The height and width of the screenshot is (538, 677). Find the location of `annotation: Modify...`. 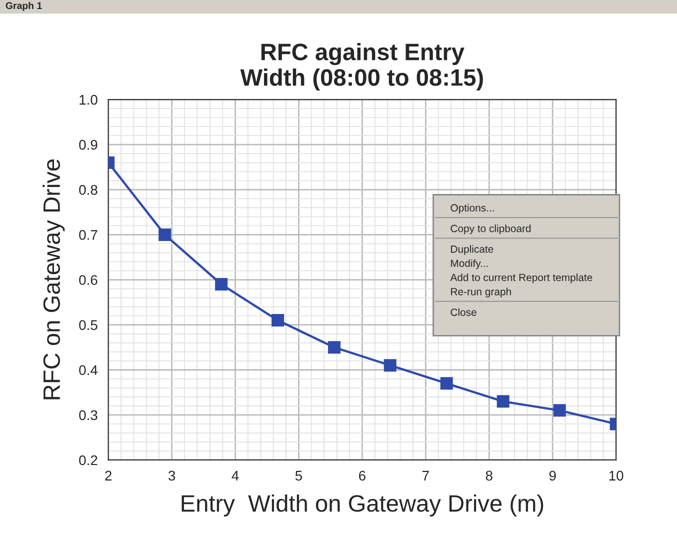

annotation: Modify... is located at coordinates (469, 264).